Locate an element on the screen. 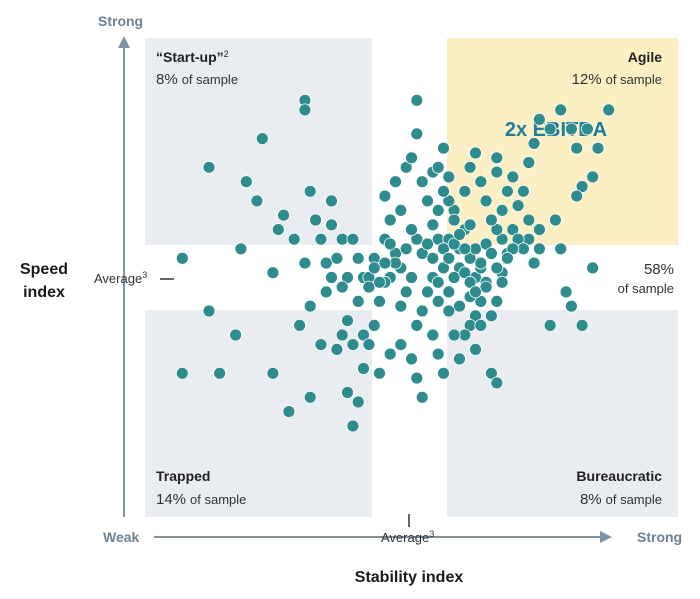 The width and height of the screenshot is (700, 599). quadrant-bureaucratic-label: Bureaucratic 8% of sample is located at coordinates (619, 488).